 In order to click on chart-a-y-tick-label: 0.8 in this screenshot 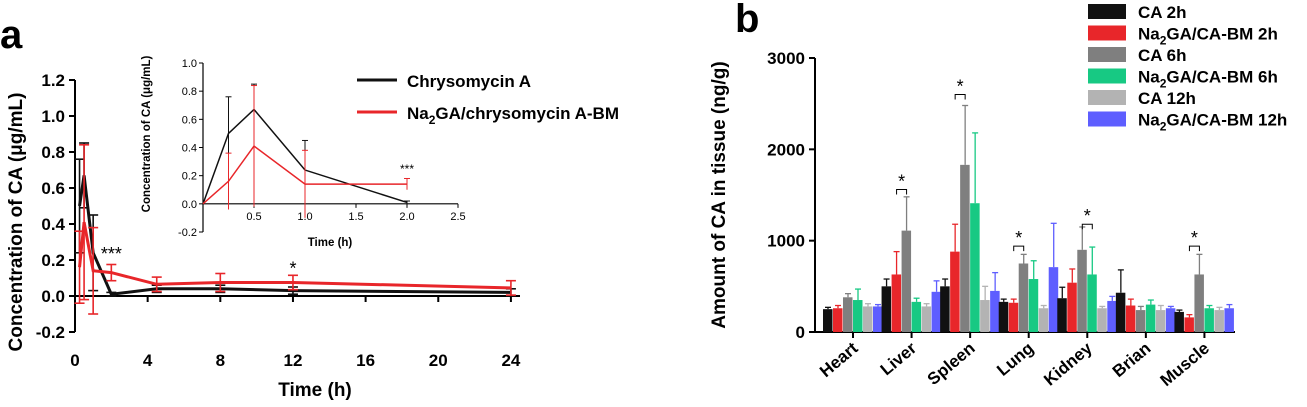, I will do `click(53, 152)`.